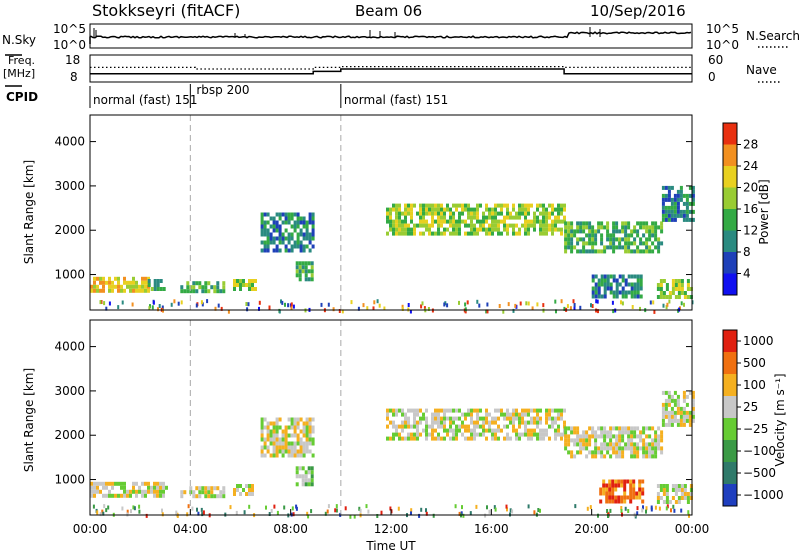 The width and height of the screenshot is (800, 554). What do you see at coordinates (390, 37) in the screenshot?
I see `noise-sky-trace` at bounding box center [390, 37].